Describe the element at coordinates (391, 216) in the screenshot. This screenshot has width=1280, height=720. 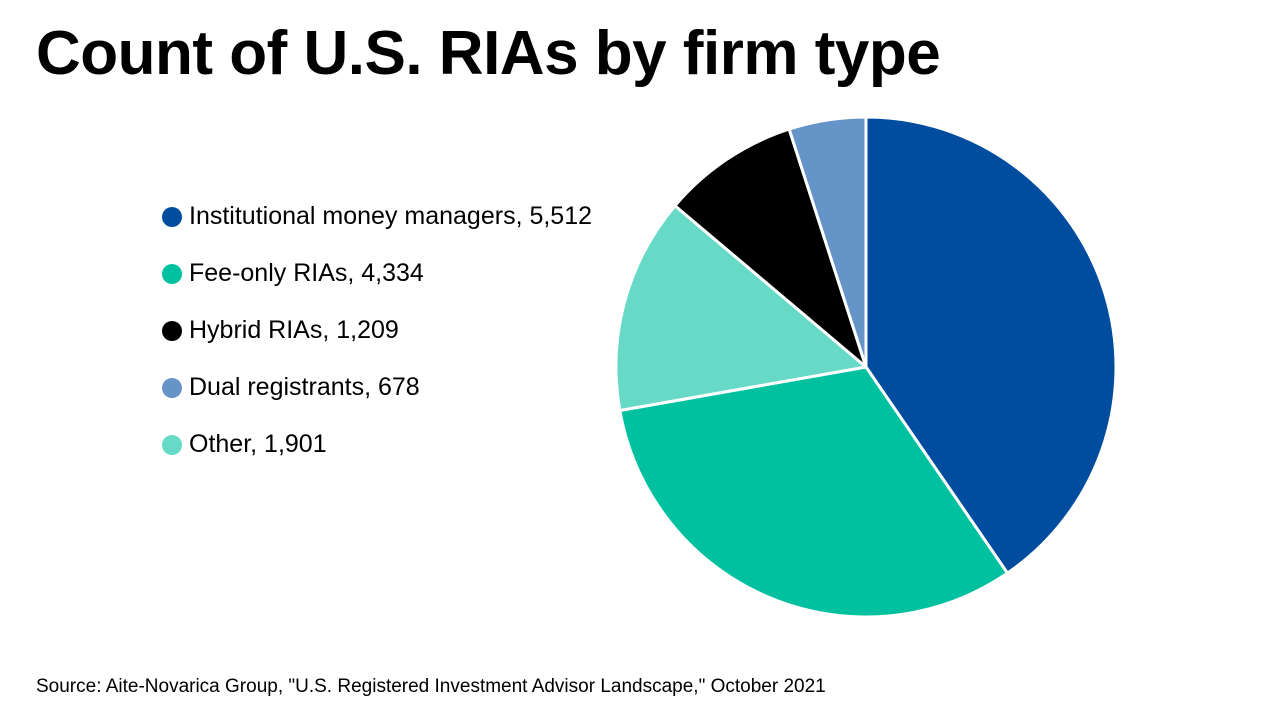
I see `legend-label: Institutional money managers, 5,512` at that location.